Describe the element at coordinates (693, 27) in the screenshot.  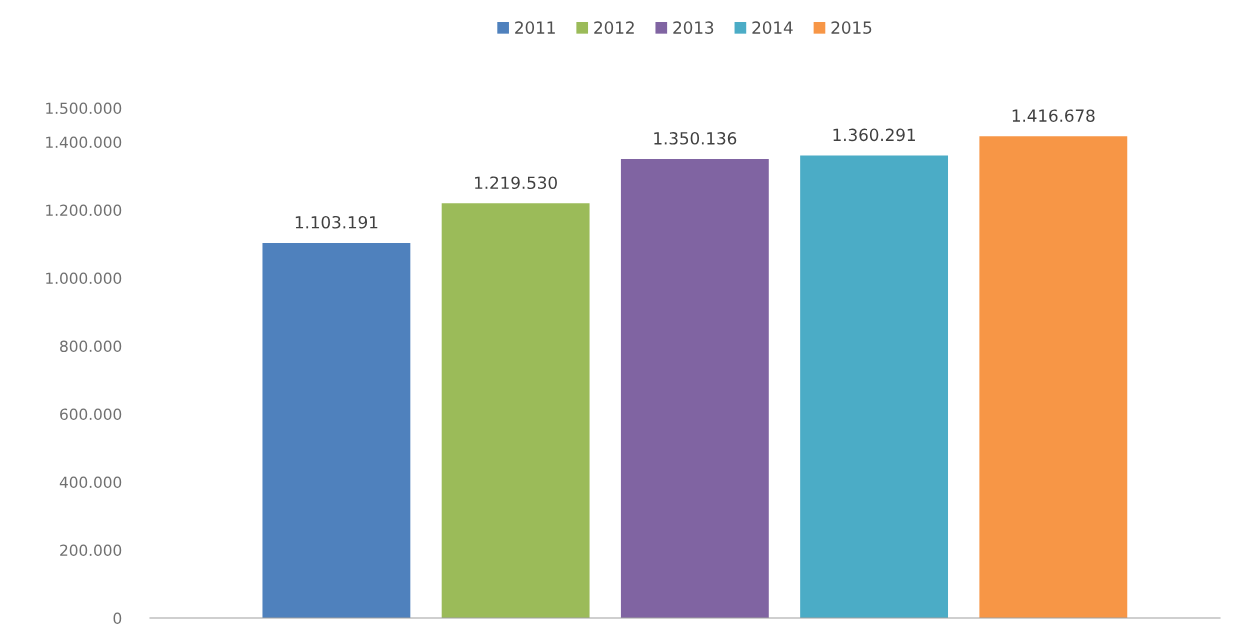
I see `legend-label: 2013` at that location.